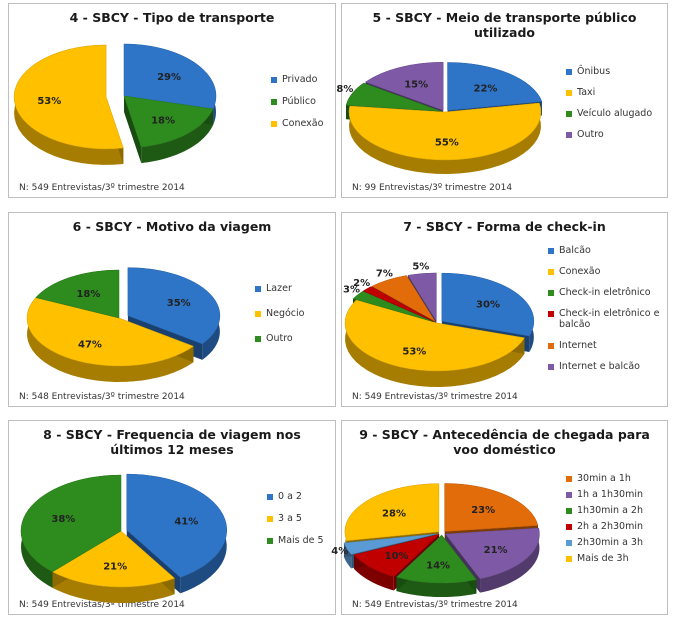 This screenshot has width=677, height=622. I want to click on legend-item-2h-a-2h30min: 2h a 2h30min, so click(604, 526).